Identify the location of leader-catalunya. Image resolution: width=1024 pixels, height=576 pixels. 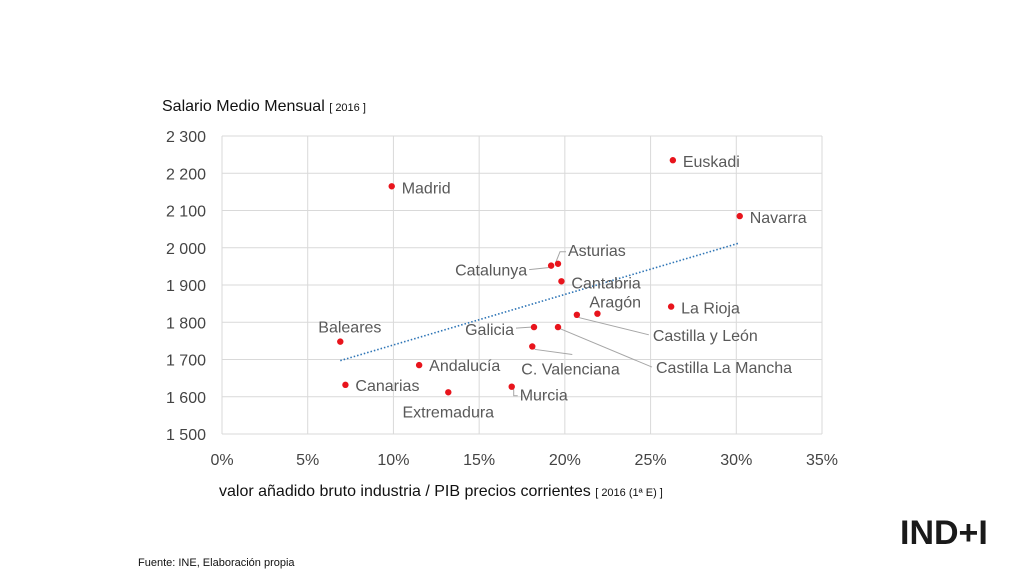
(540, 268).